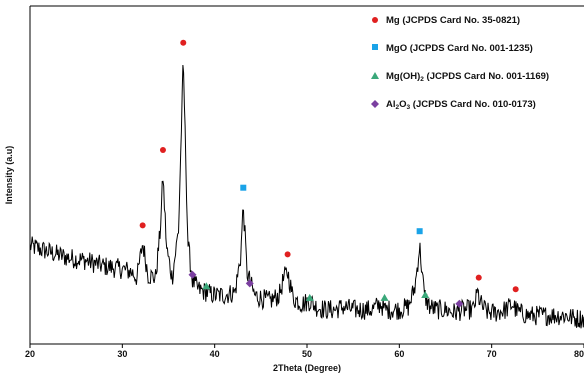  What do you see at coordinates (486, 76) in the screenshot?
I see `legend-label-mgoh2-card: (JCPDS Card No. 001-1169)` at bounding box center [486, 76].